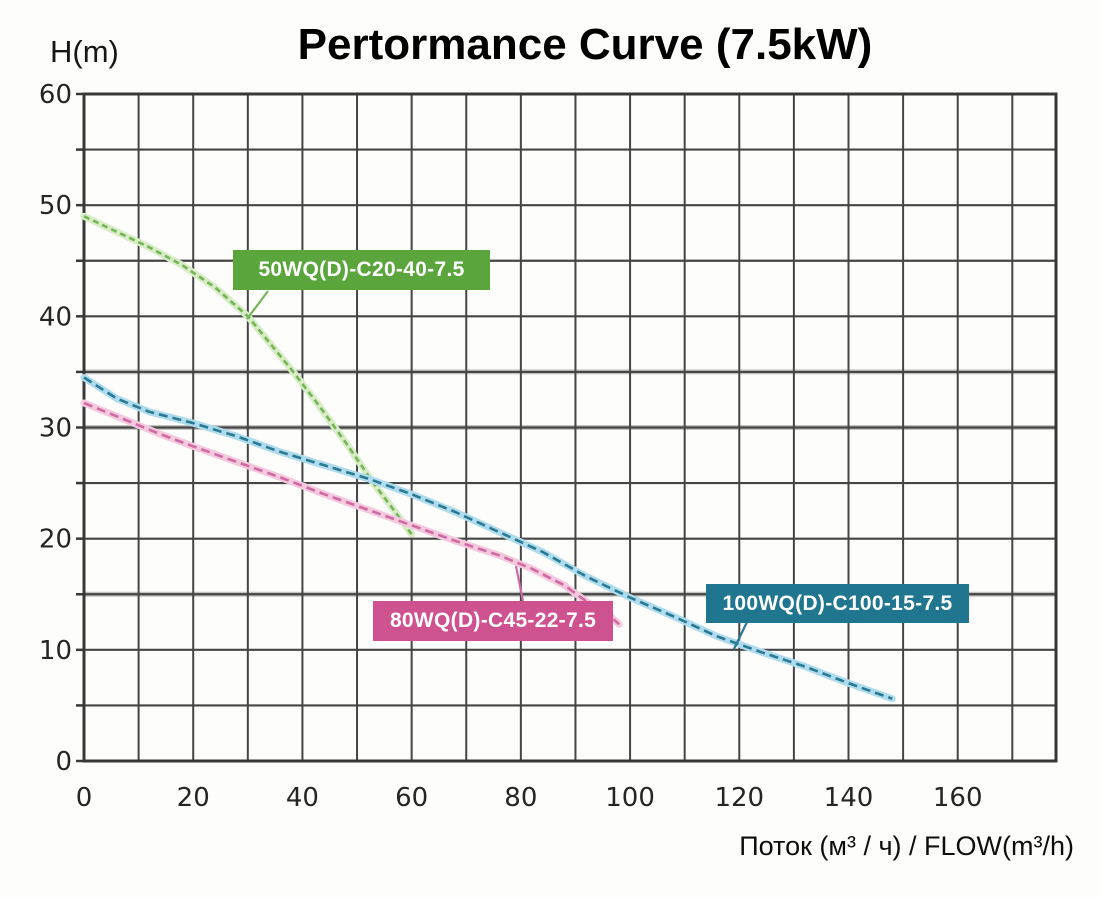  Describe the element at coordinates (958, 798) in the screenshot. I see `x-tick-label: 160` at that location.